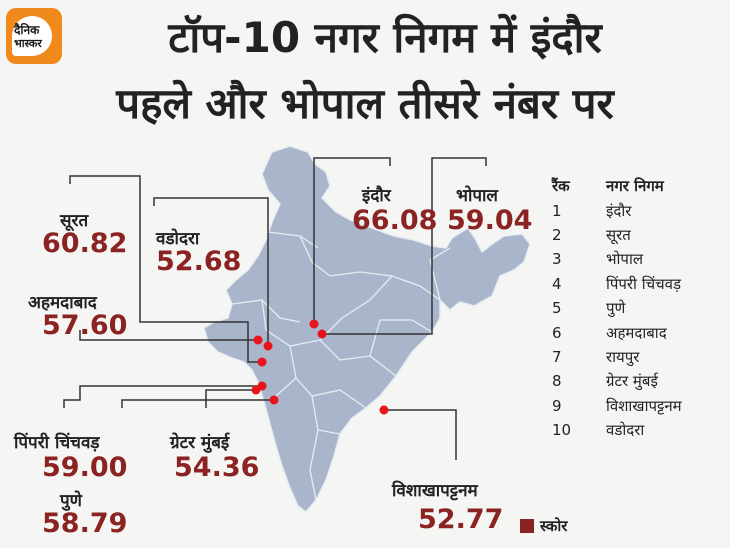  I want to click on city-label-visakhapatnam: विशाखापट्टनम, so click(435, 491).